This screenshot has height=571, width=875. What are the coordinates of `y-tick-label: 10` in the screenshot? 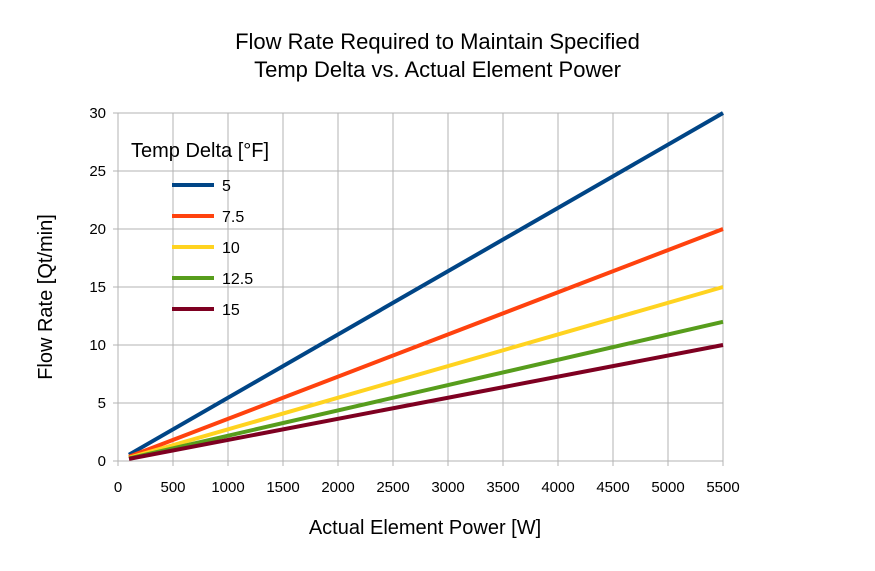 It's located at (97, 345).